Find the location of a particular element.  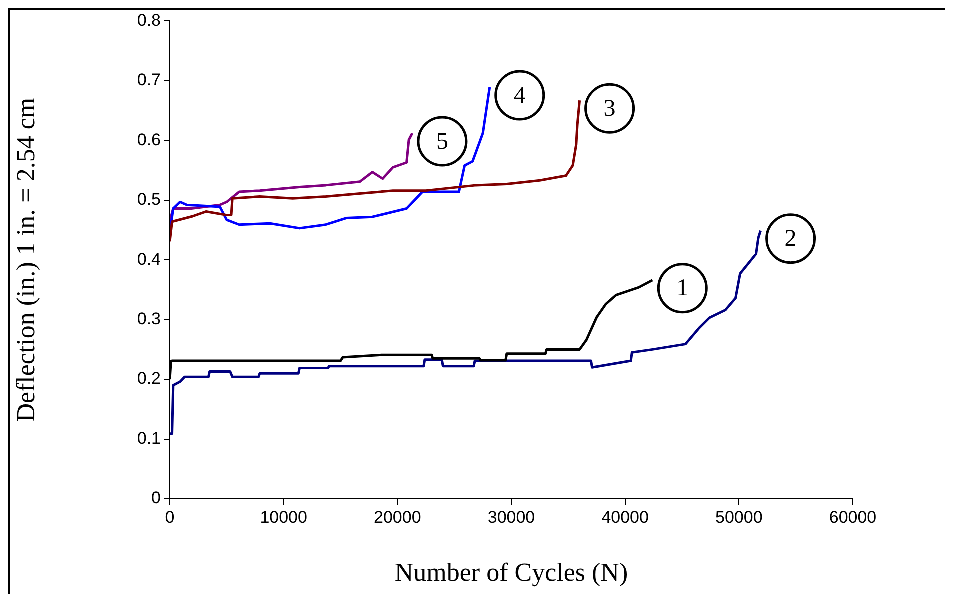

y-tick-label: 0.4 is located at coordinates (149, 259).